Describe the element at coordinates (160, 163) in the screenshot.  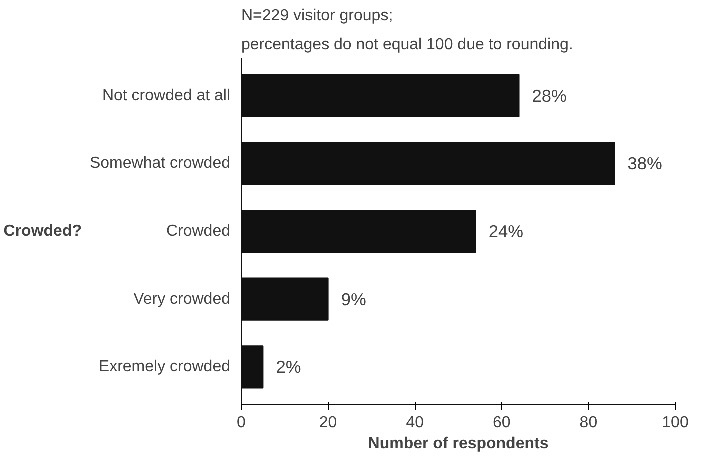
I see `y-tick-label: Somewhat crowded` at that location.